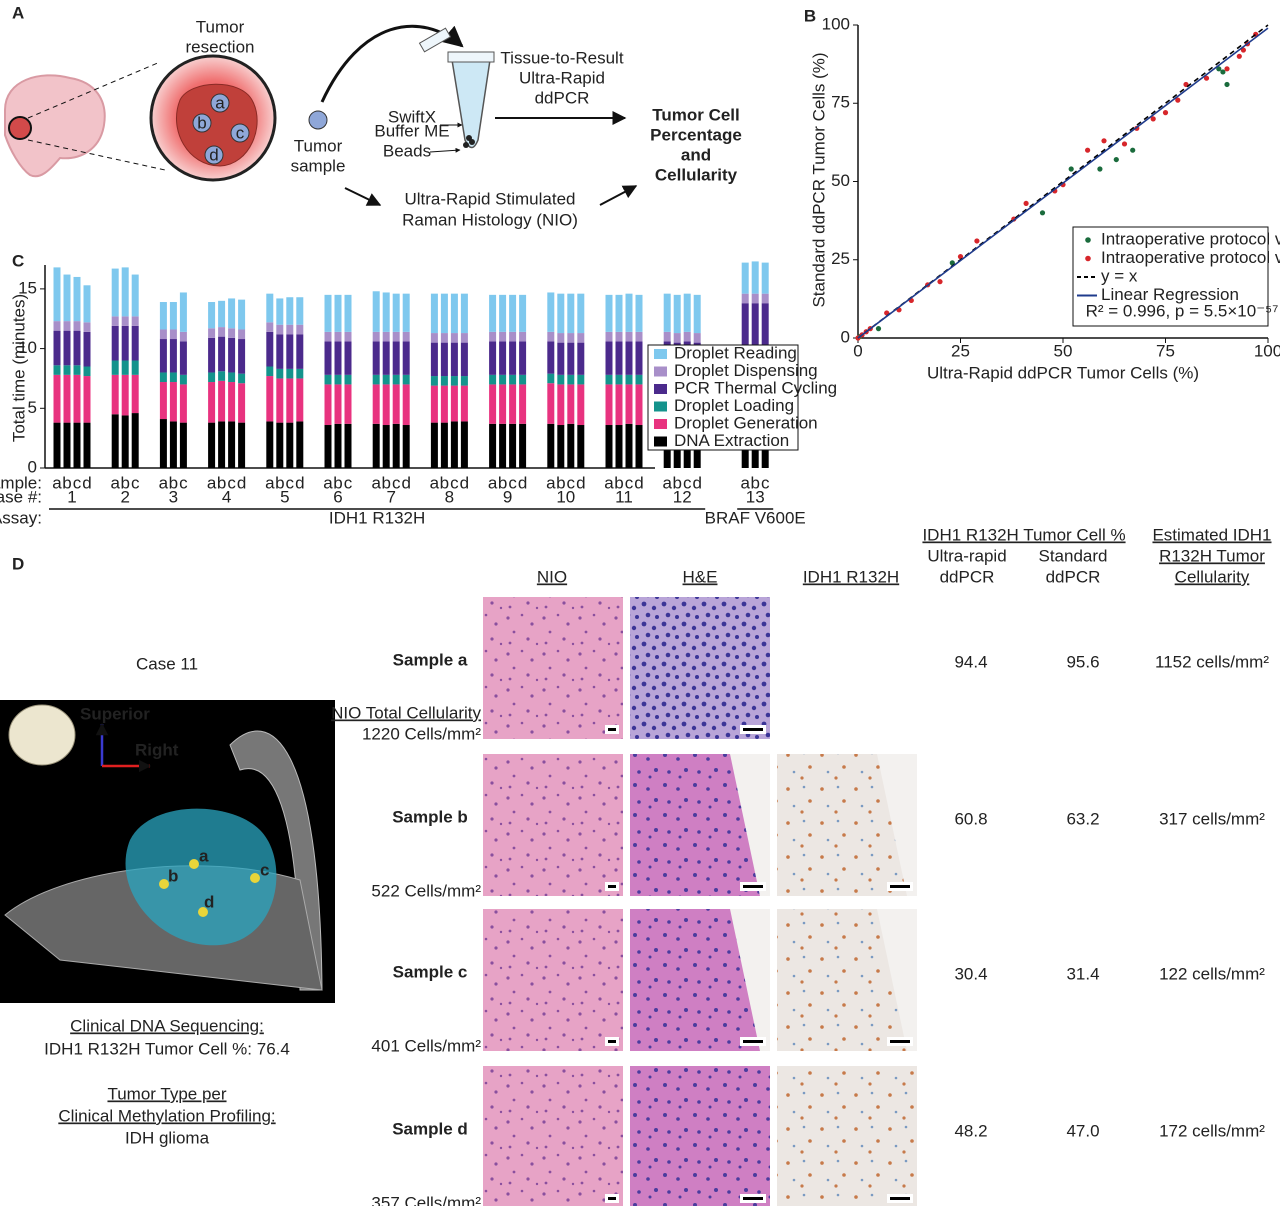 The image size is (1280, 1206). Describe the element at coordinates (390, 496) in the screenshot. I see `case-label: 7` at that location.